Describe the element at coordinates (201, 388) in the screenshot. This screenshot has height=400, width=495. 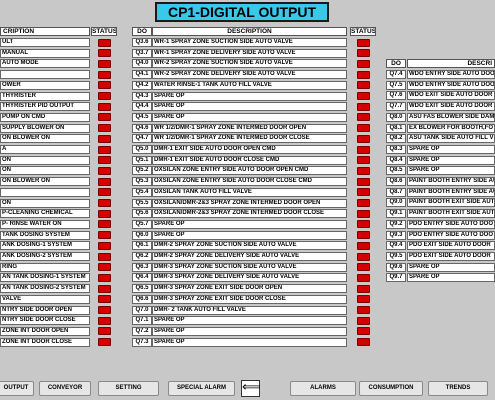
I see `special-alarm-nav-button: SPECIAL ALARM` at that location.